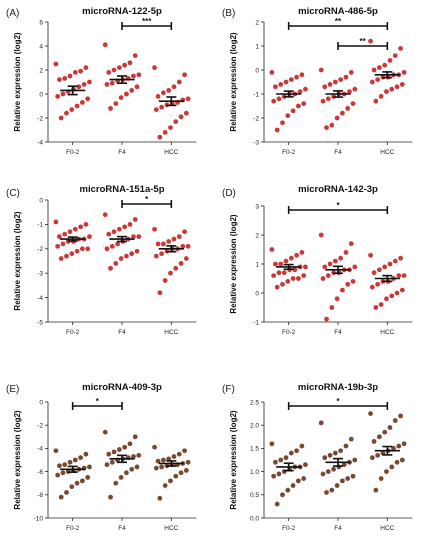  I want to click on y-tick-label: -1, so click(40, 225).